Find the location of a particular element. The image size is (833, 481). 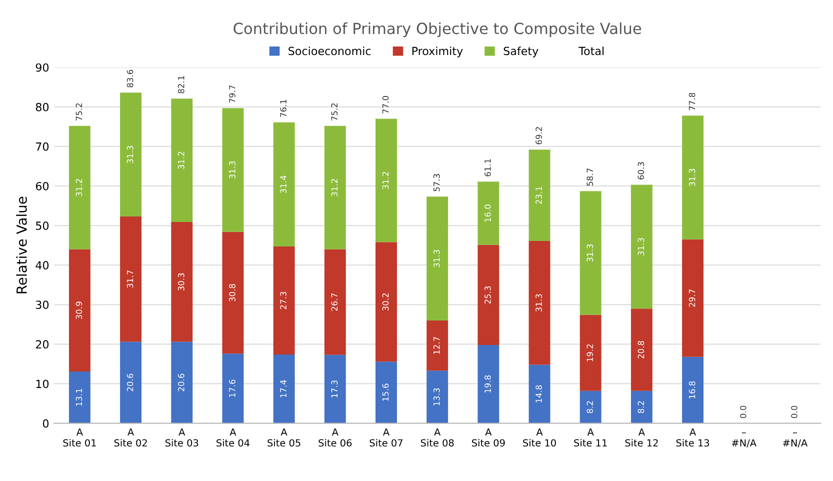

total-label: 57.3 is located at coordinates (436, 183).